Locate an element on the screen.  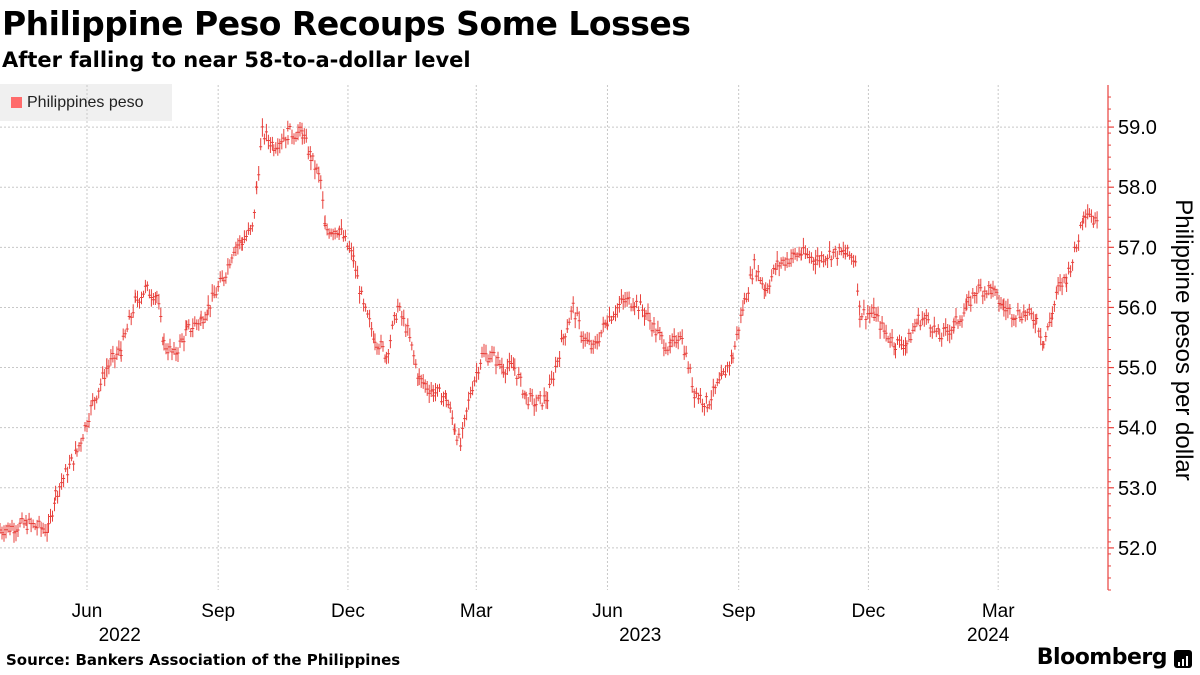
y-tick-label: 59.0 is located at coordinates (1137, 128).